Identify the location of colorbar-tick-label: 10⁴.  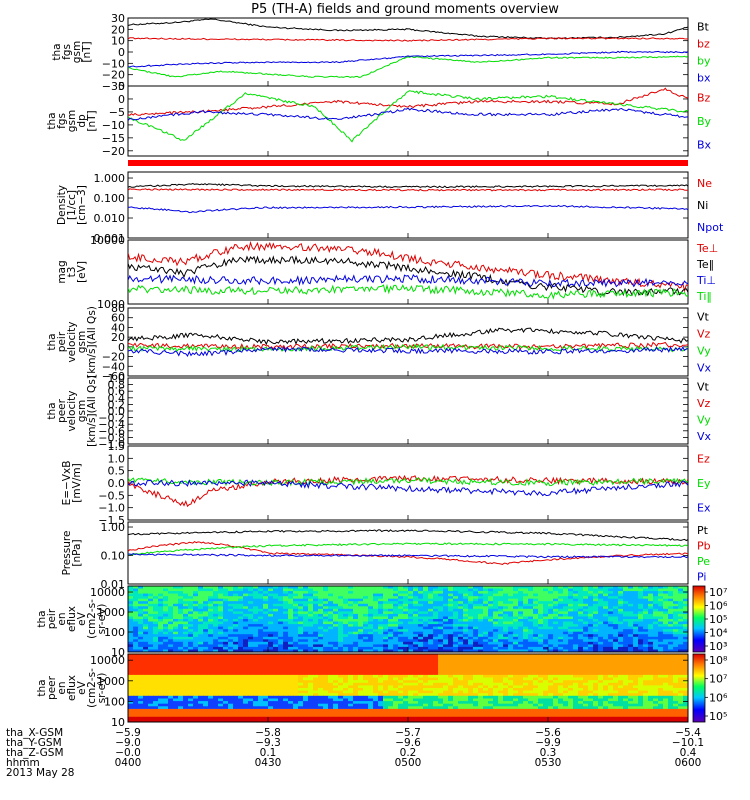
(718, 633).